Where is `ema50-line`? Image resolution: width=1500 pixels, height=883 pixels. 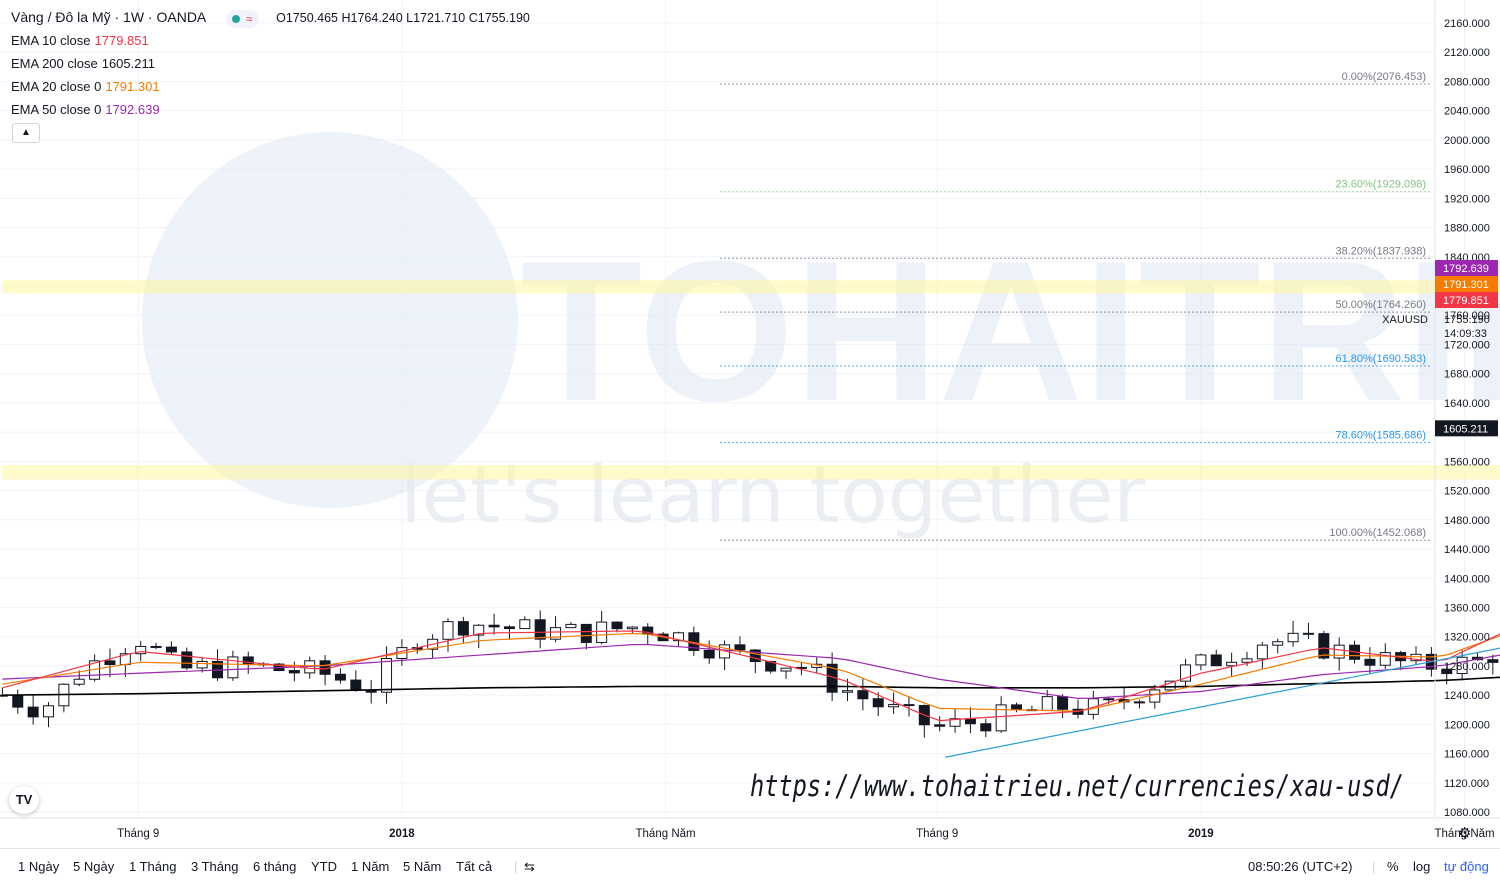
ema50-line is located at coordinates (751, 671).